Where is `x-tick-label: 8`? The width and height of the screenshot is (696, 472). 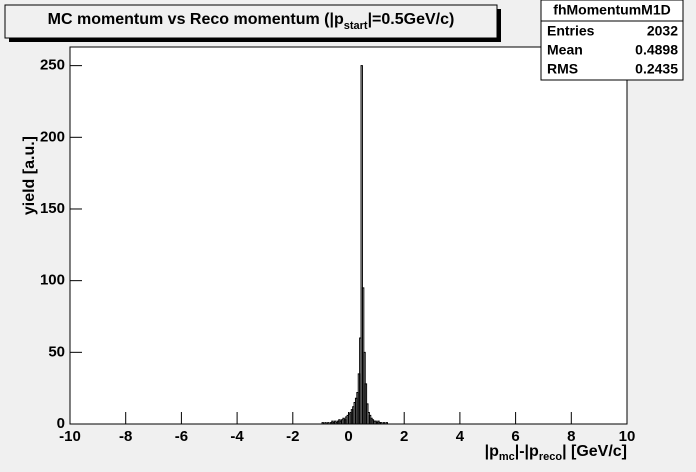 x-tick-label: 8 is located at coordinates (571, 436).